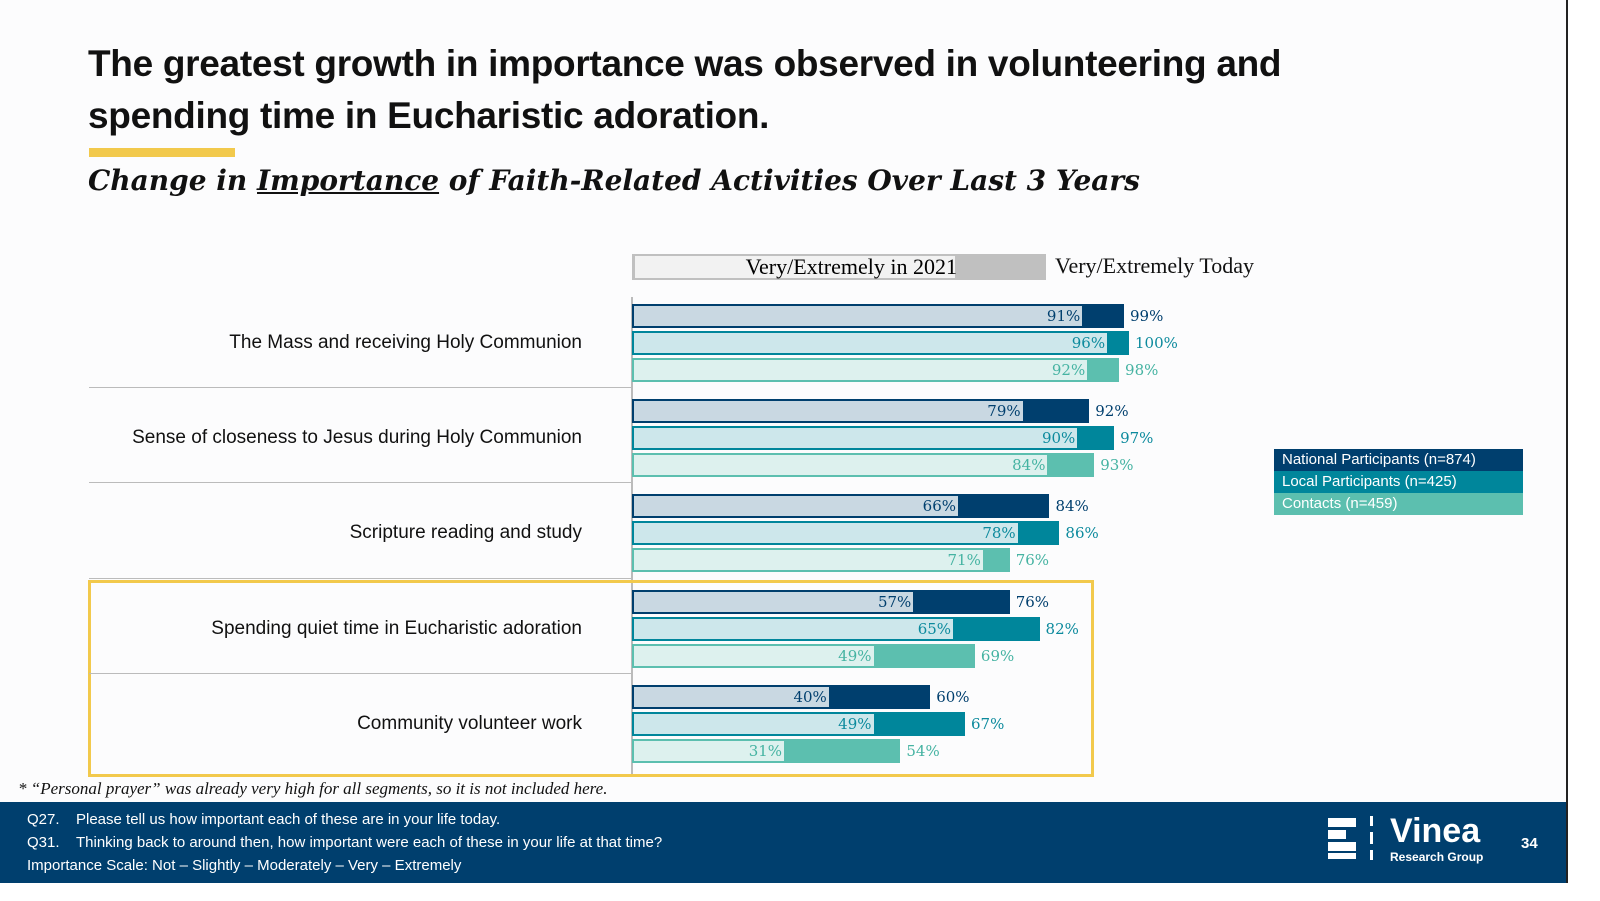 The width and height of the screenshot is (1600, 901). I want to click on logo-name: Vinea, so click(1435, 831).